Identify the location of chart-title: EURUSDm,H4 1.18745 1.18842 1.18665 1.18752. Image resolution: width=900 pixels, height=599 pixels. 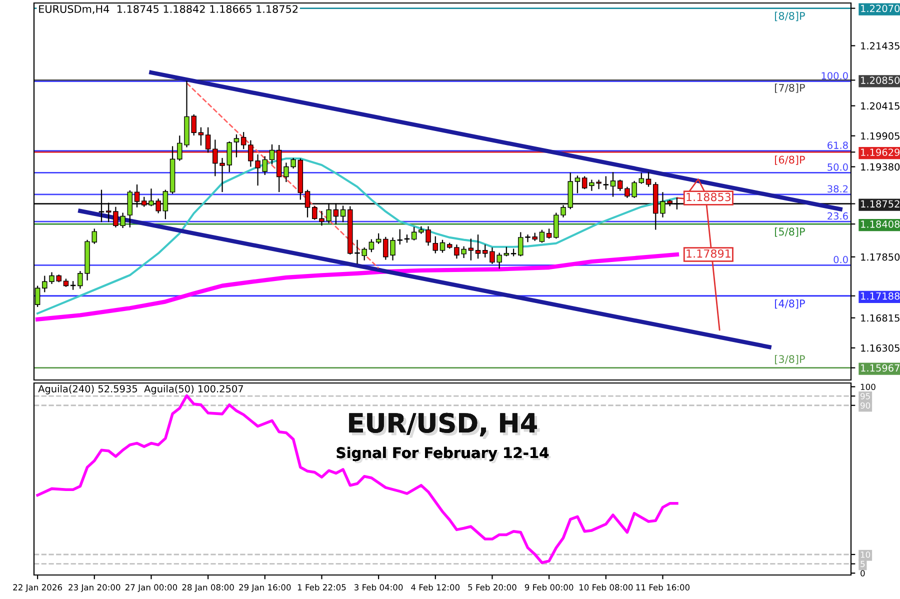
(168, 9).